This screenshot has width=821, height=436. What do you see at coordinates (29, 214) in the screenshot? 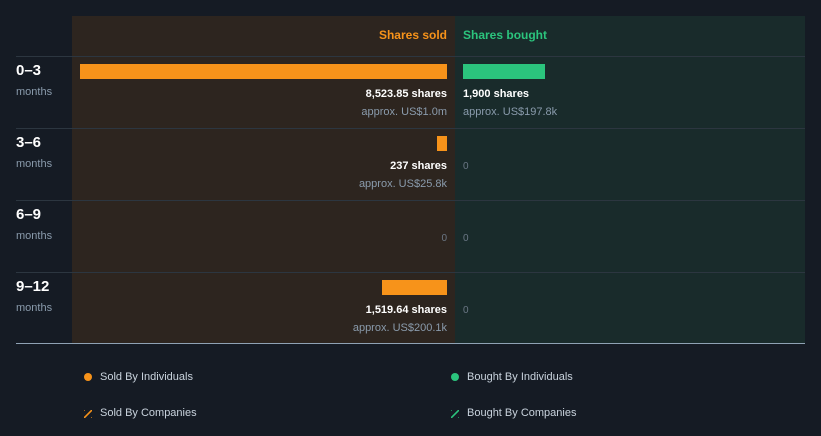
I see `period-label: 6–9` at bounding box center [29, 214].